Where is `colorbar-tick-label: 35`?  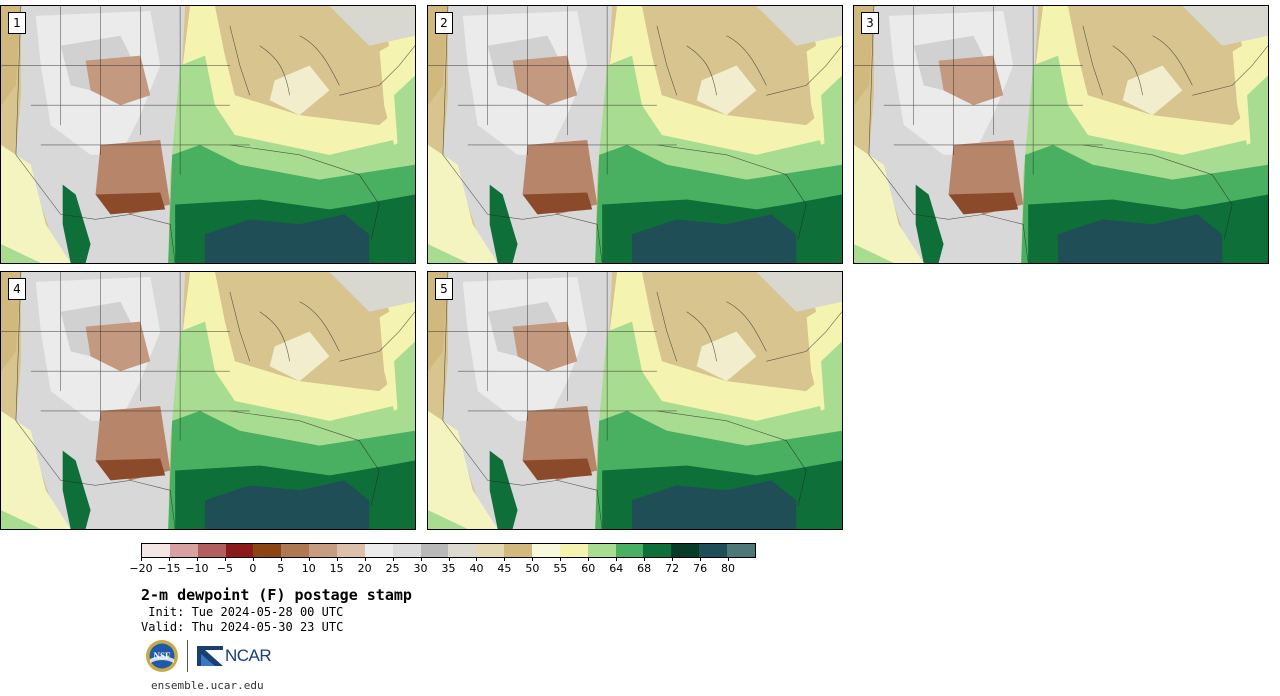
colorbar-tick-label: 35 is located at coordinates (448, 568).